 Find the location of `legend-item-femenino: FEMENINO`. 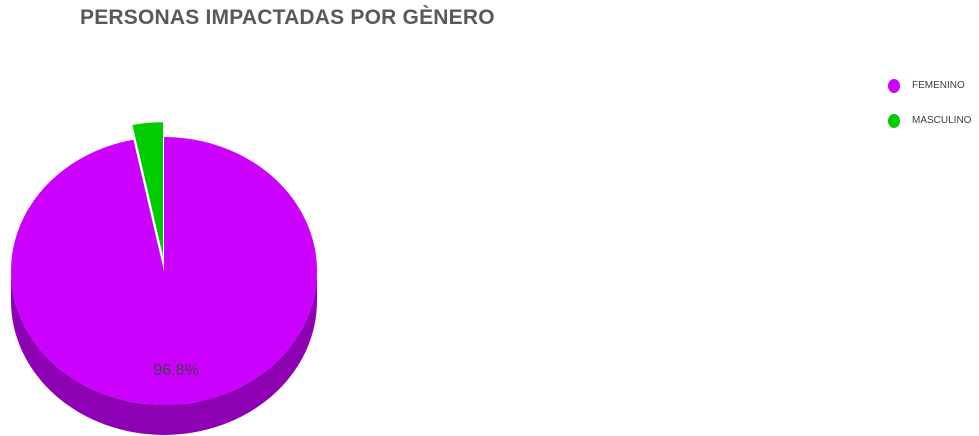

legend-item-femenino: FEMENINO is located at coordinates (929, 85).